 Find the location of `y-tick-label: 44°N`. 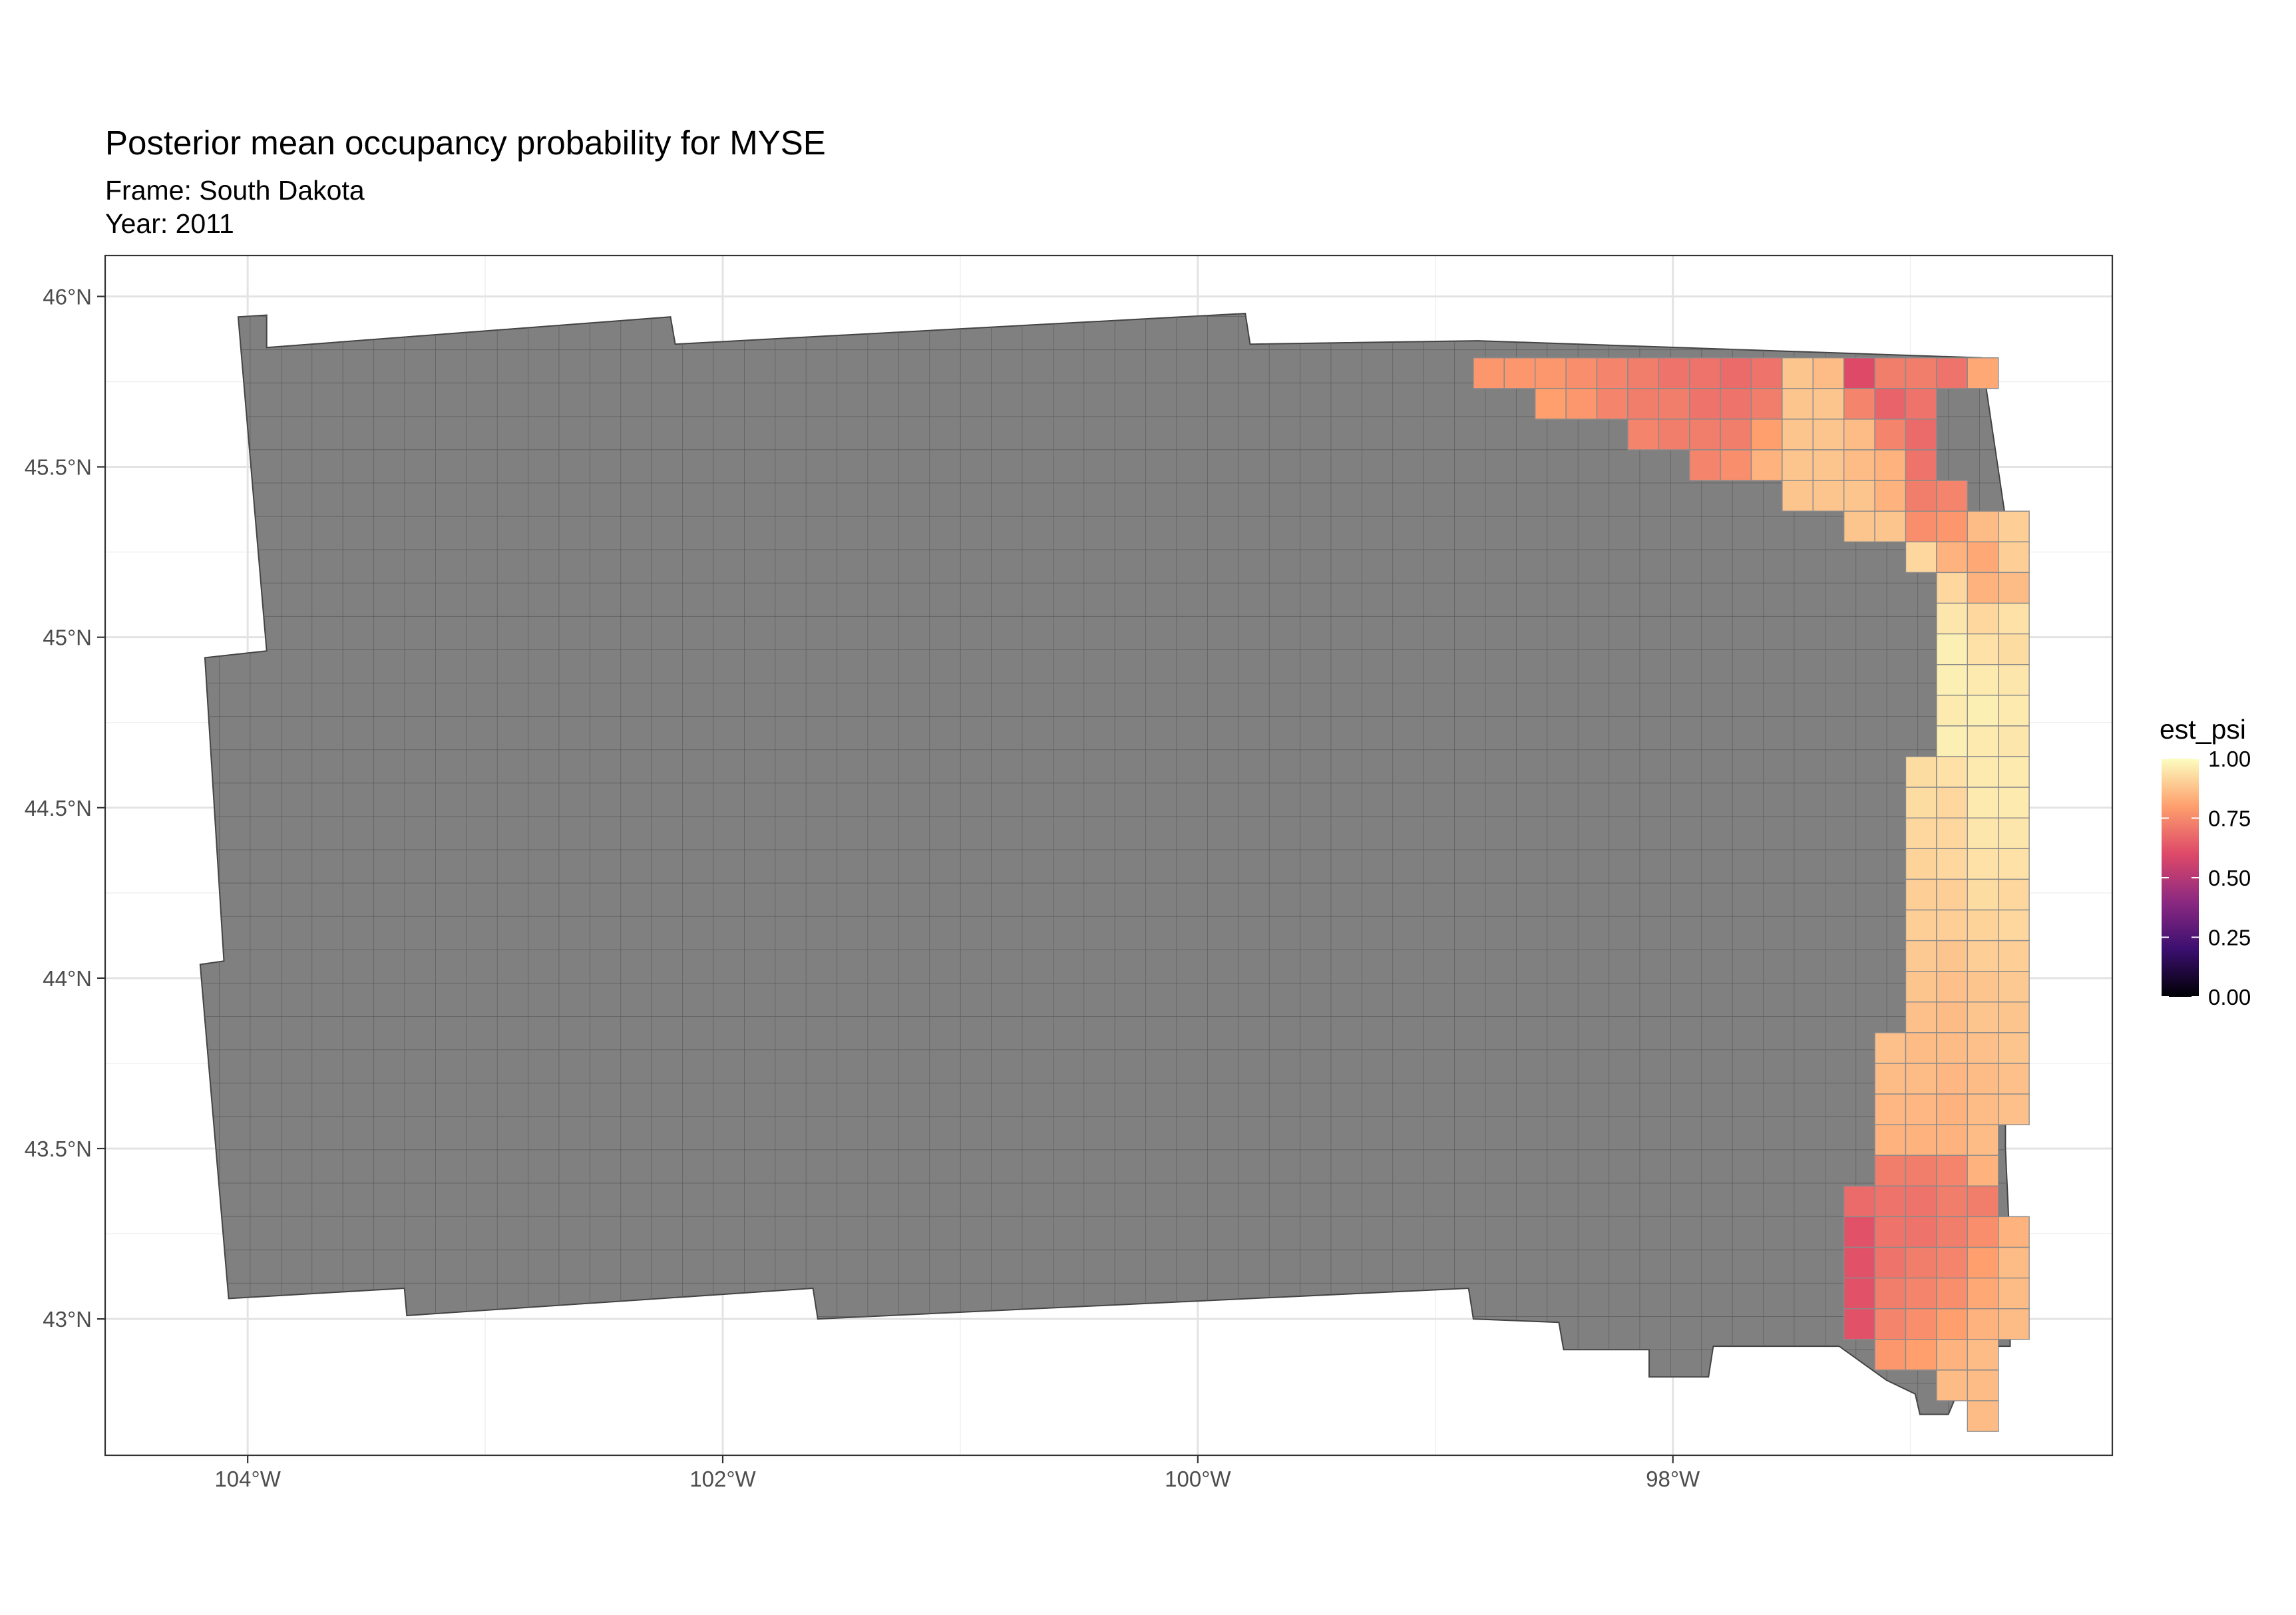

y-tick-label: 44°N is located at coordinates (67, 978).